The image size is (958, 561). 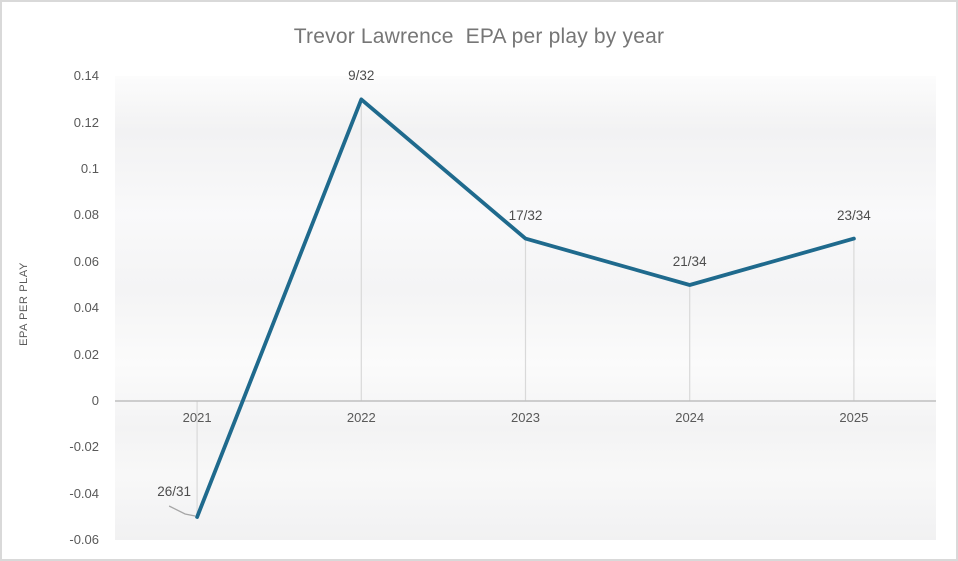 What do you see at coordinates (690, 417) in the screenshot?
I see `x-tick-label: 2024` at bounding box center [690, 417].